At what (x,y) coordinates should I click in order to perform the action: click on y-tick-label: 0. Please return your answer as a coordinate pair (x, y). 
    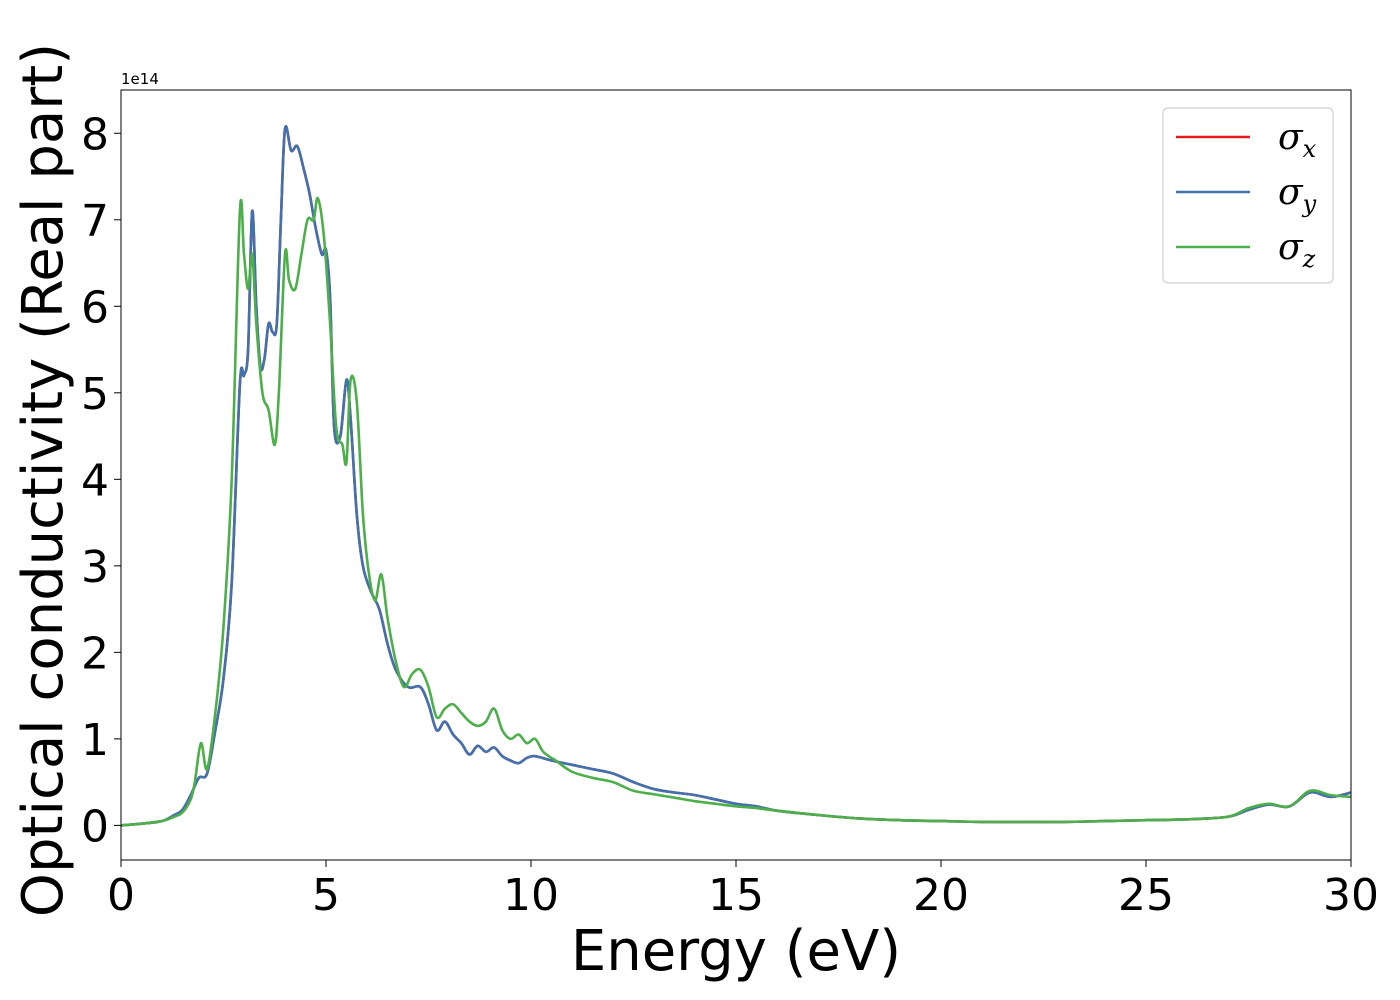
    Looking at the image, I should click on (95, 826).